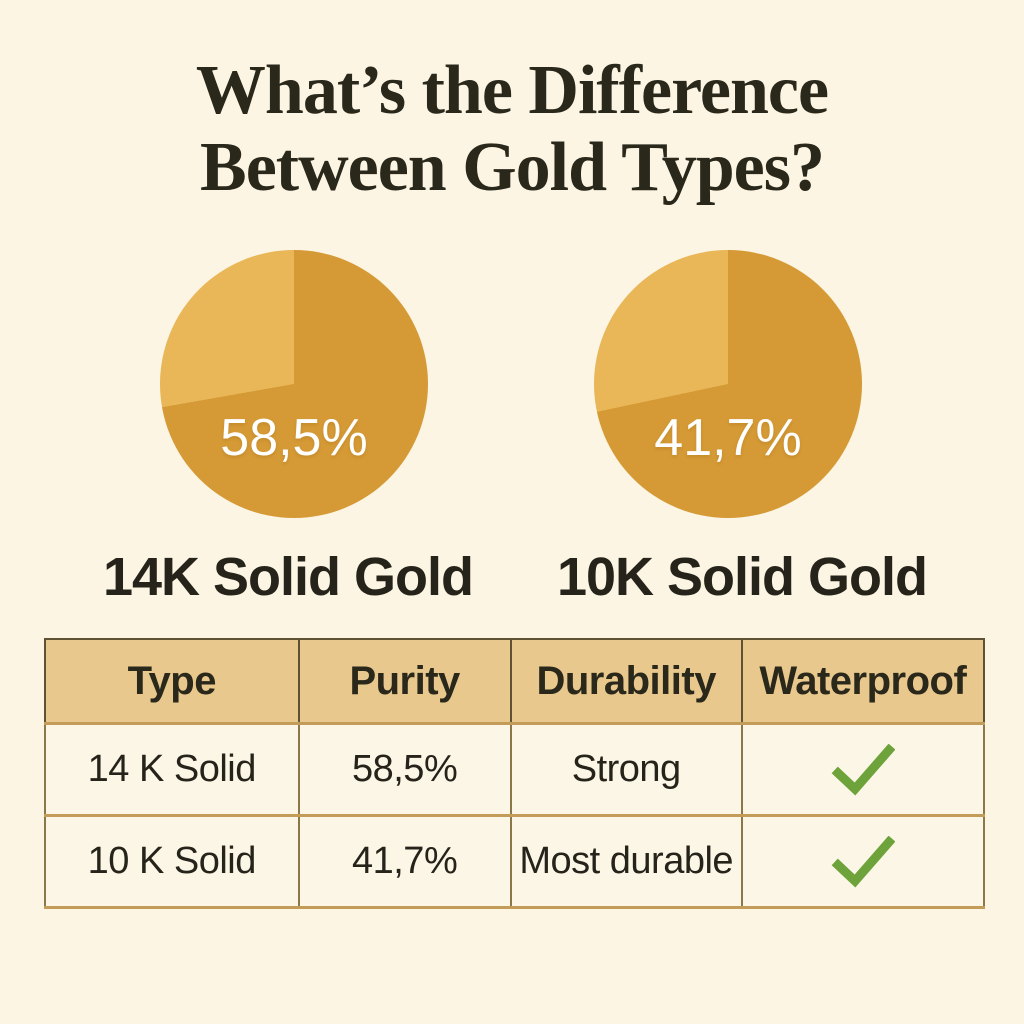  Describe the element at coordinates (863, 681) in the screenshot. I see `column-header-waterproof: Waterproof` at that location.